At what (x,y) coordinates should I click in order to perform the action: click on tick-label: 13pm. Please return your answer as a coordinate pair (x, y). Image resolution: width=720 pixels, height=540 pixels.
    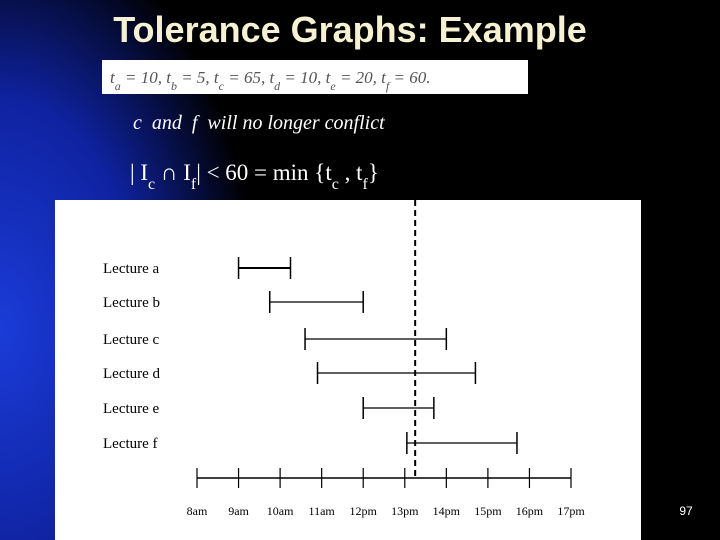
    Looking at the image, I should click on (405, 511).